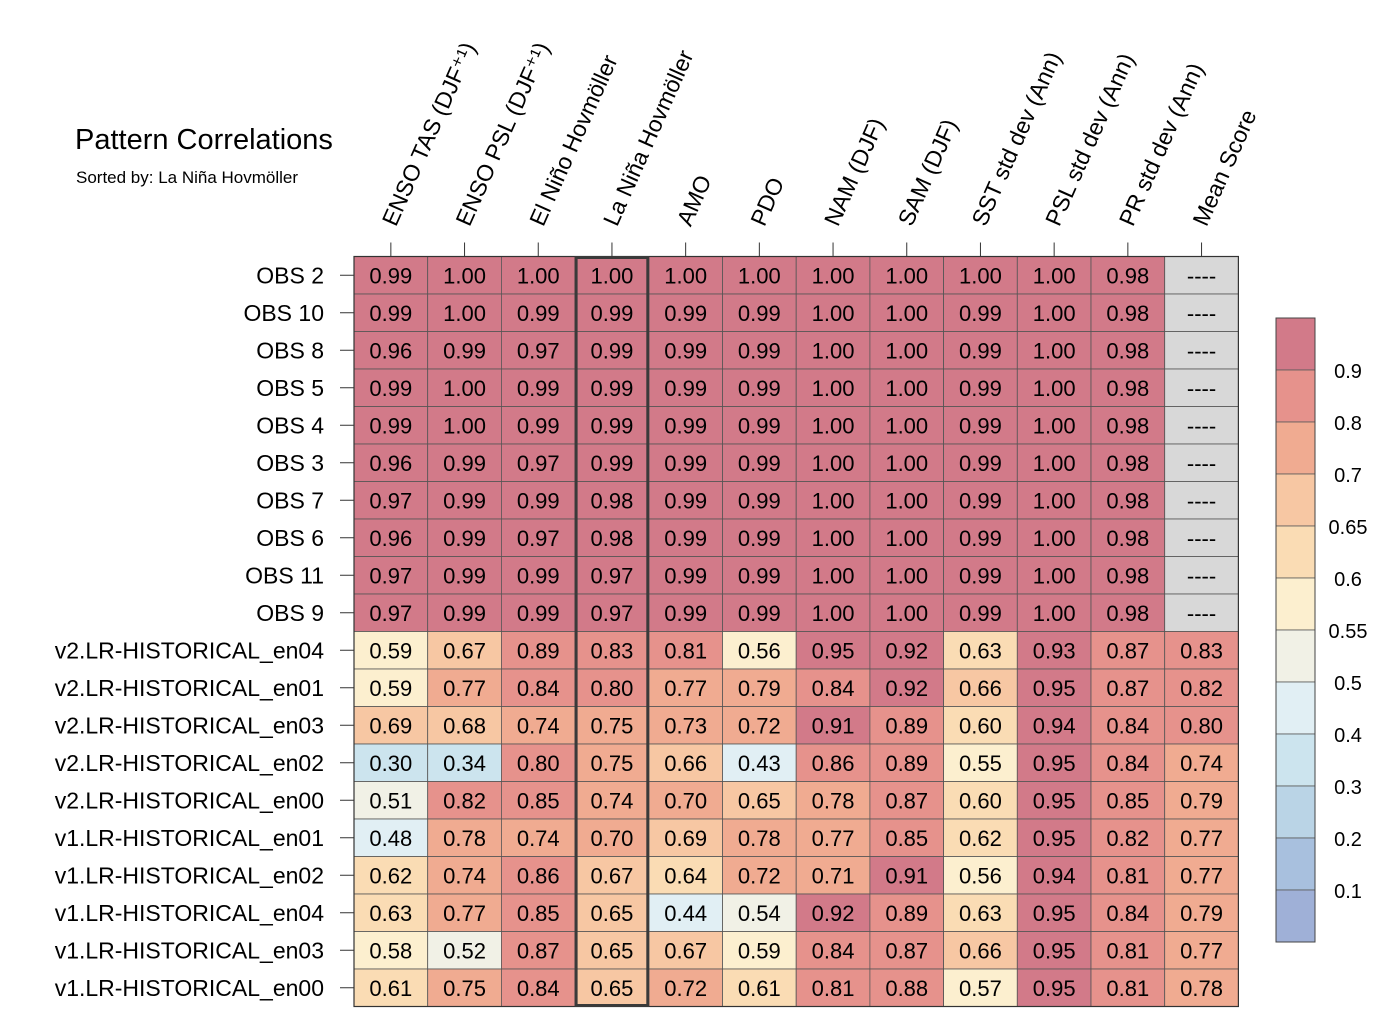  I want to click on cell-value: 0.56, so click(980, 875).